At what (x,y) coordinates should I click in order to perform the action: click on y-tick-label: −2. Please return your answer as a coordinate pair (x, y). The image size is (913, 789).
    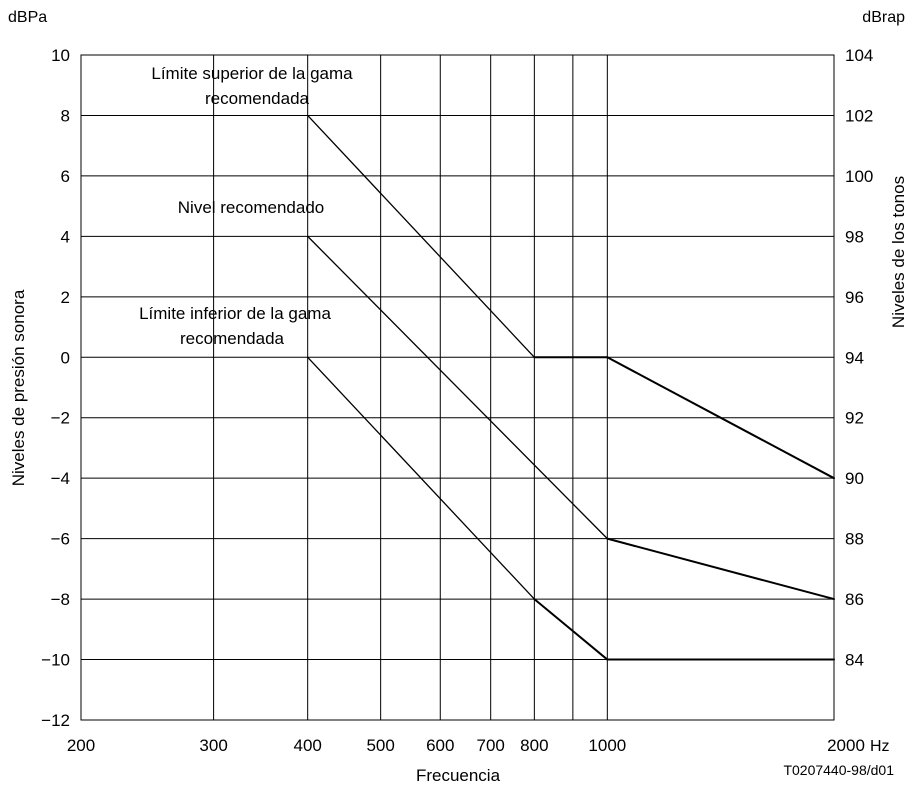
    Looking at the image, I should click on (60, 418).